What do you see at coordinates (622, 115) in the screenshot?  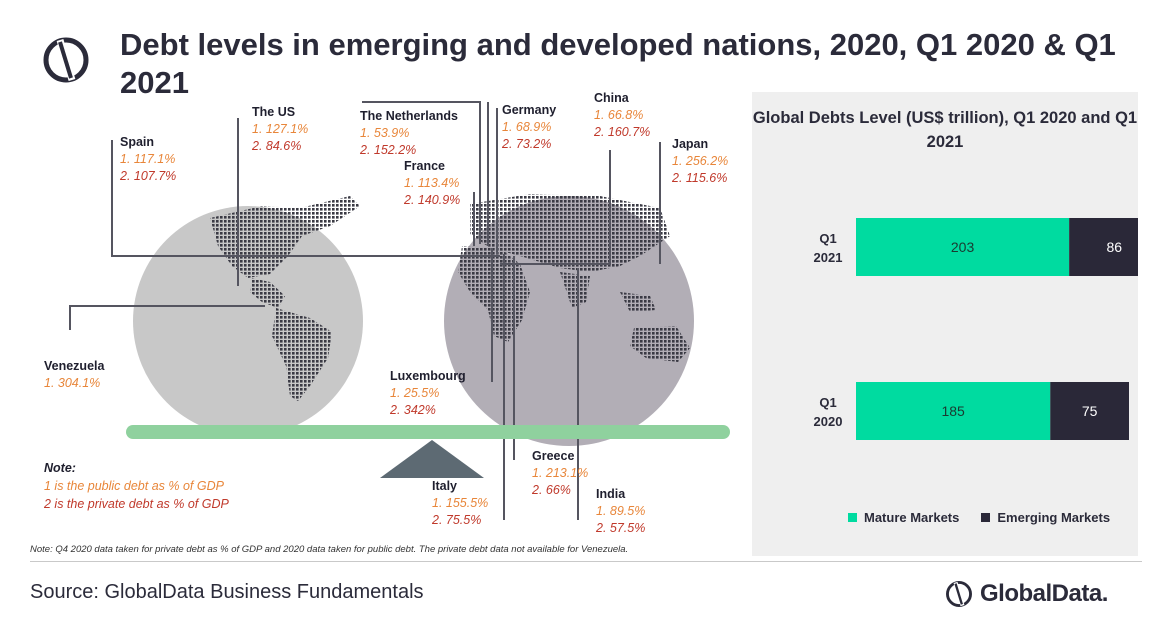 I see `label-china: China 1. 66.8% 2. 160.7%` at bounding box center [622, 115].